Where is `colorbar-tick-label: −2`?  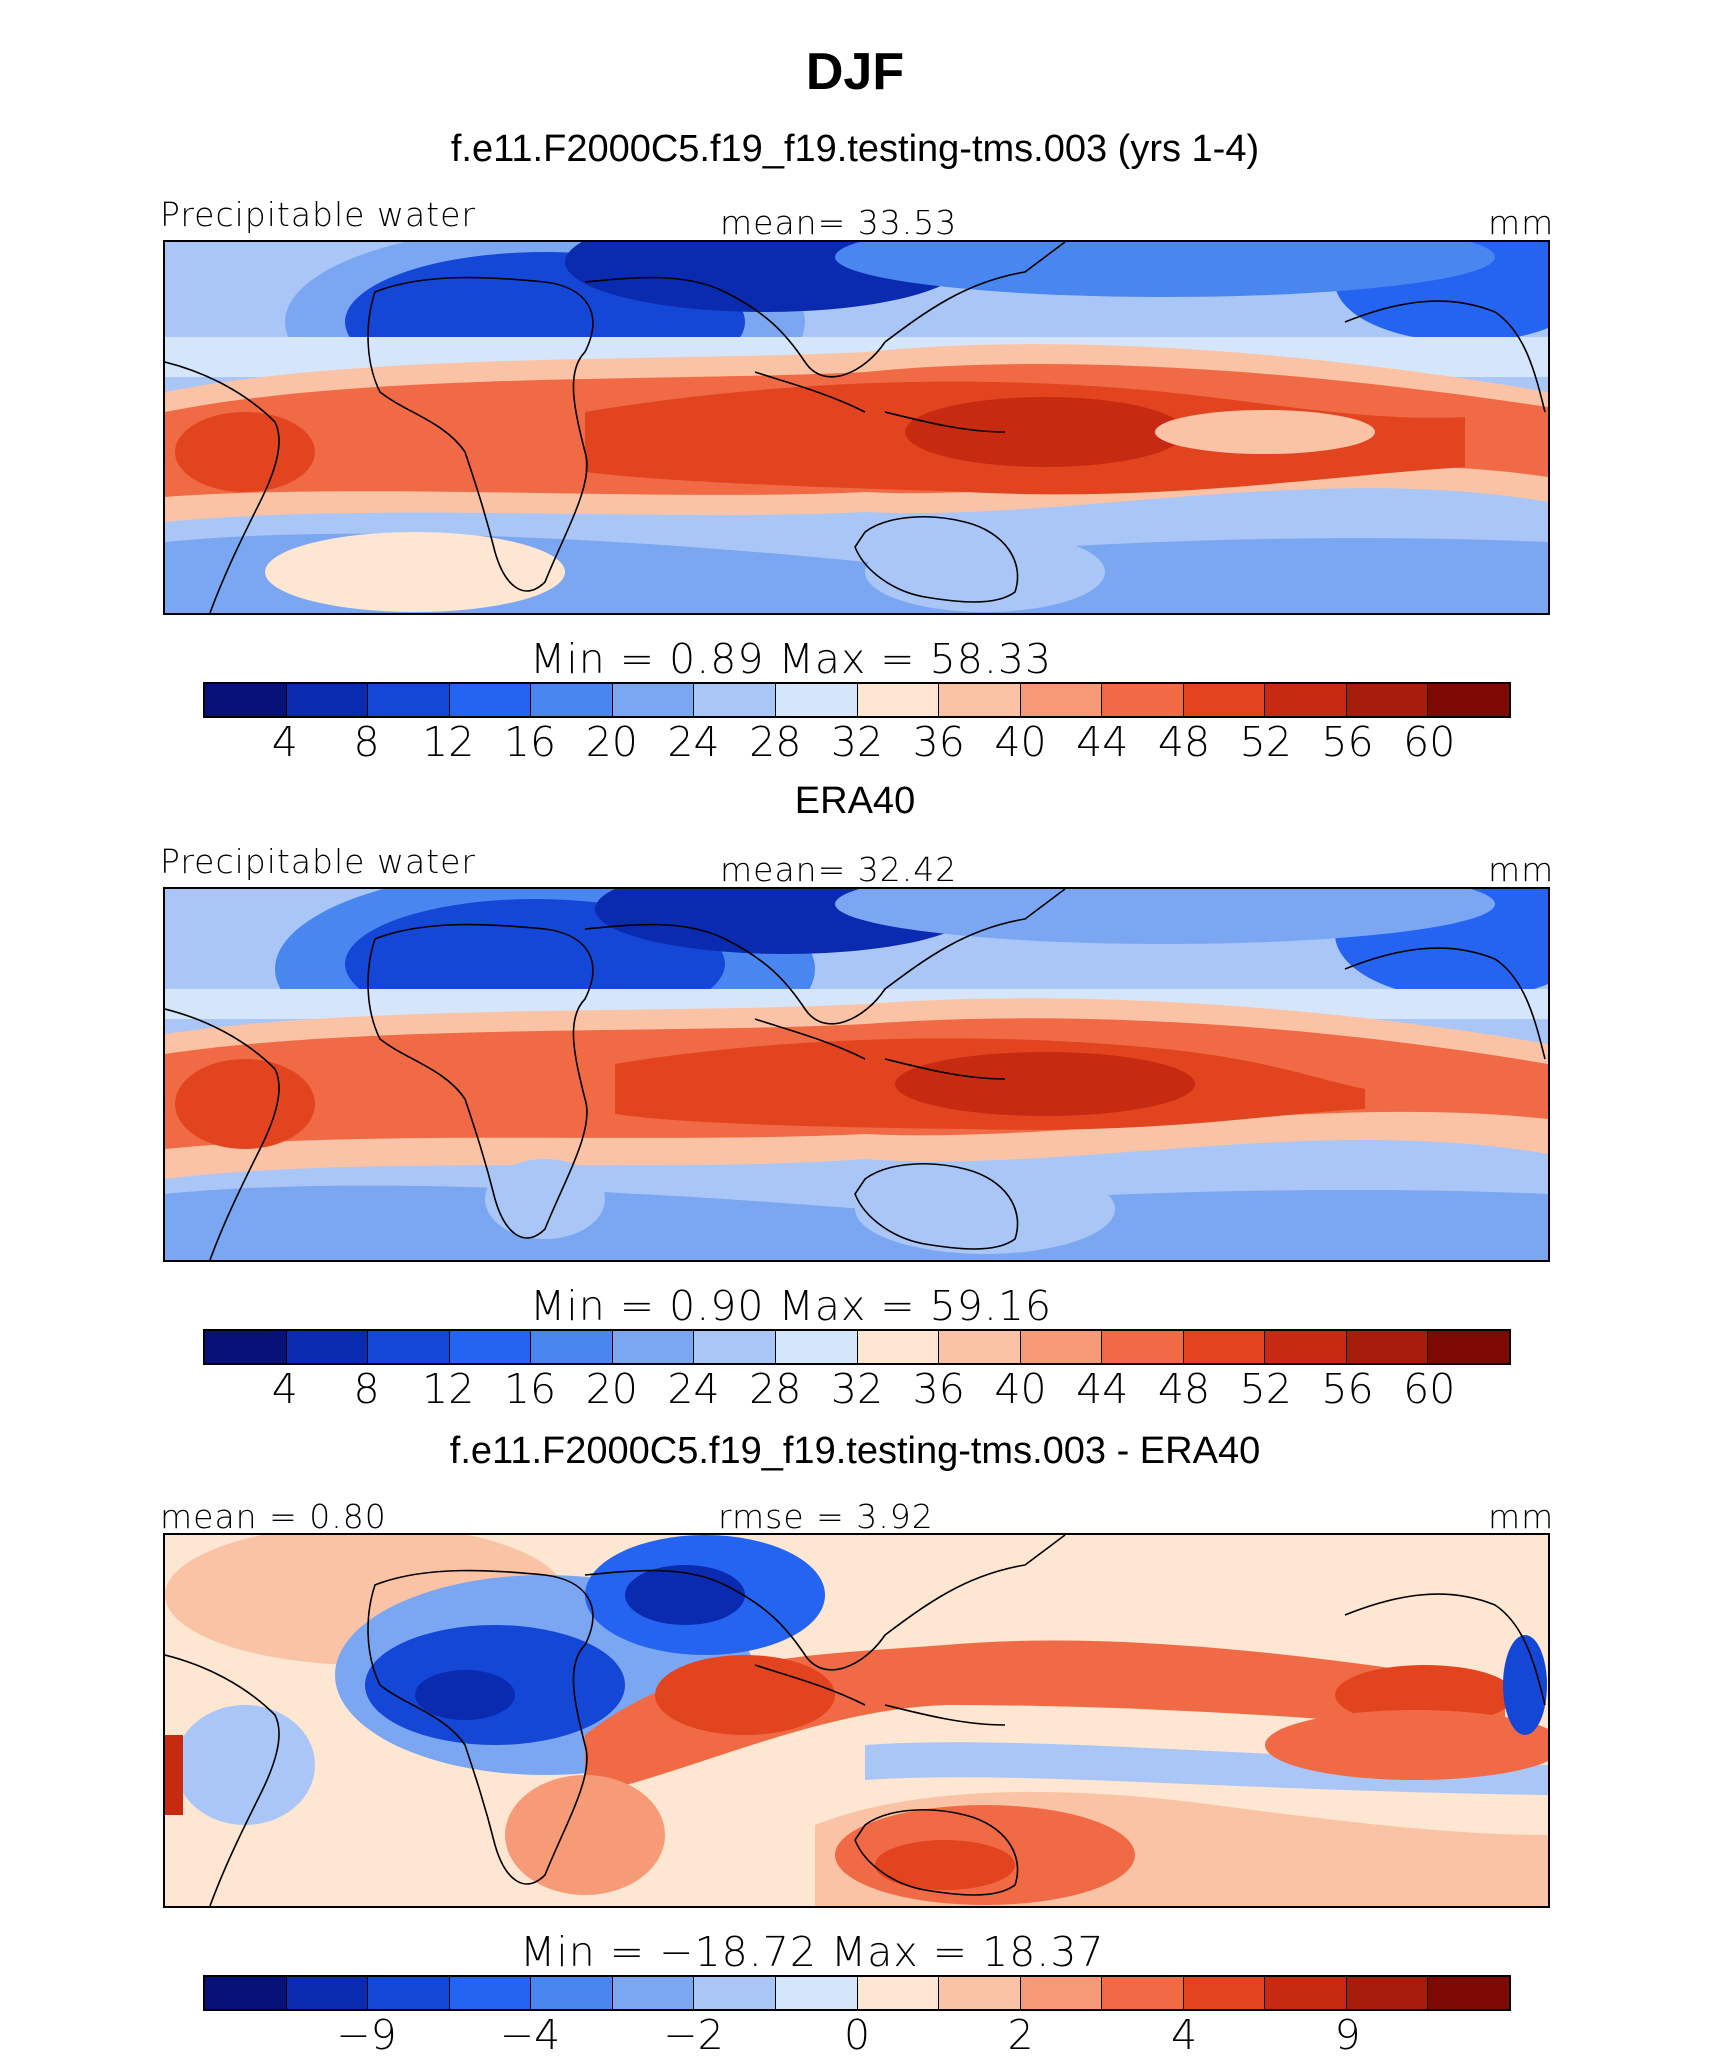 colorbar-tick-label: −2 is located at coordinates (693, 2035).